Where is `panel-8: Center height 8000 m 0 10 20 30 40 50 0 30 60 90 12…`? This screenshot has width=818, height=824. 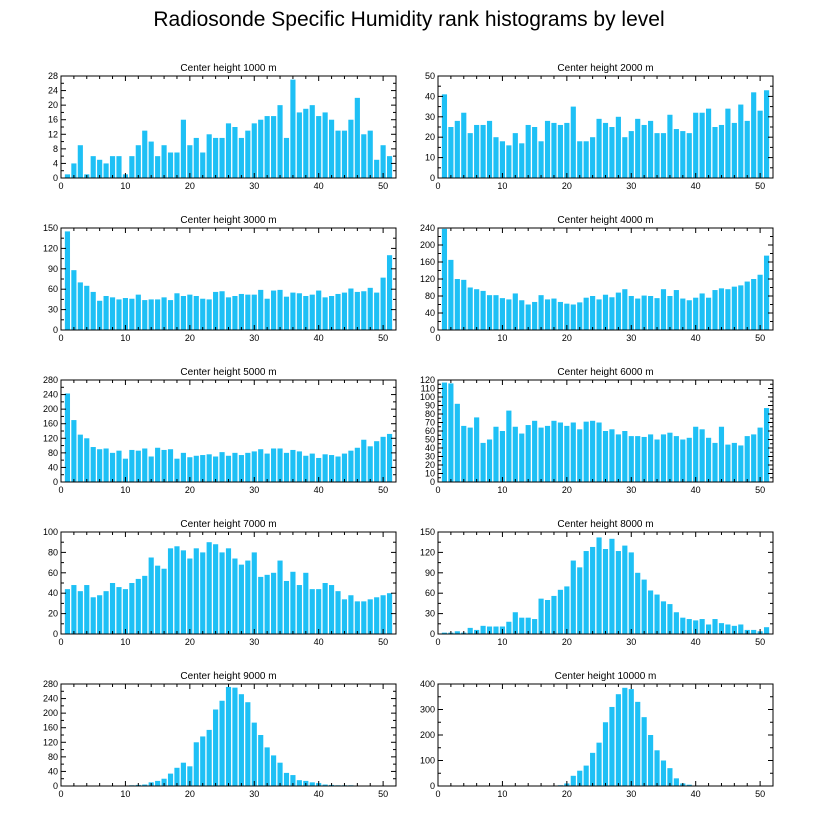
panel-8: Center height 8000 m 0 10 20 30 40 50 0 30 60 90 12… is located at coordinates (597, 583).